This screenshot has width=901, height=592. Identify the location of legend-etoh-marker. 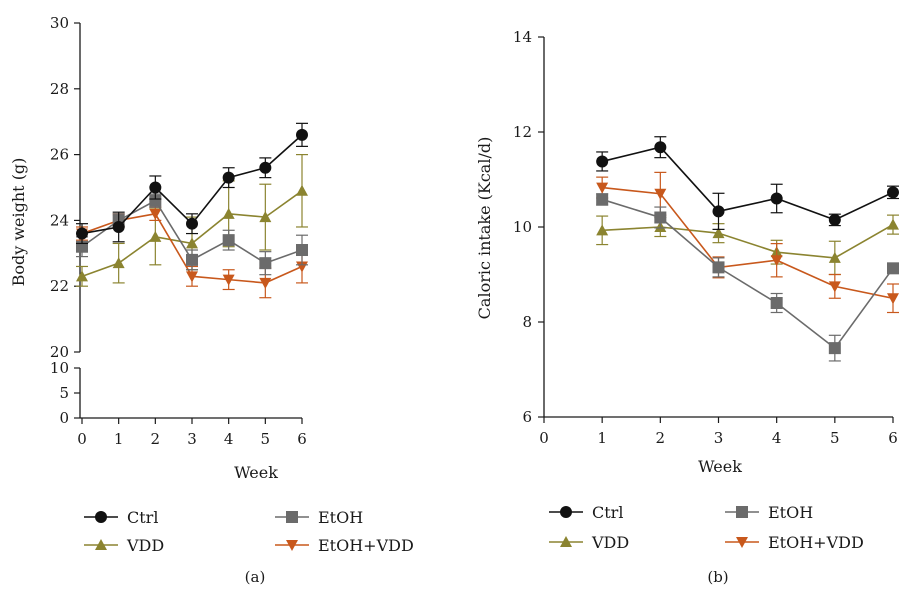
(292, 517).